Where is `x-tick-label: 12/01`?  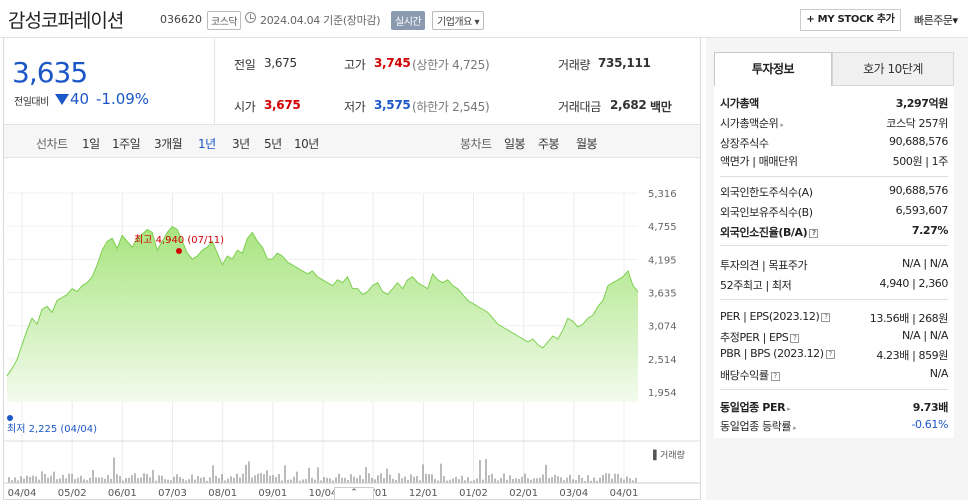 x-tick-label: 12/01 is located at coordinates (423, 493).